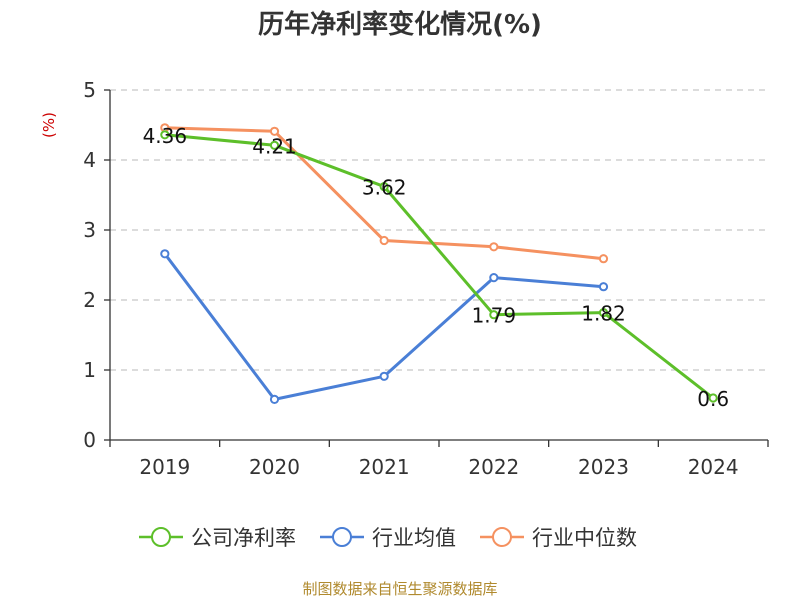 The height and width of the screenshot is (600, 800). Describe the element at coordinates (414, 538) in the screenshot. I see `legend-label-1: 行业均值` at that location.